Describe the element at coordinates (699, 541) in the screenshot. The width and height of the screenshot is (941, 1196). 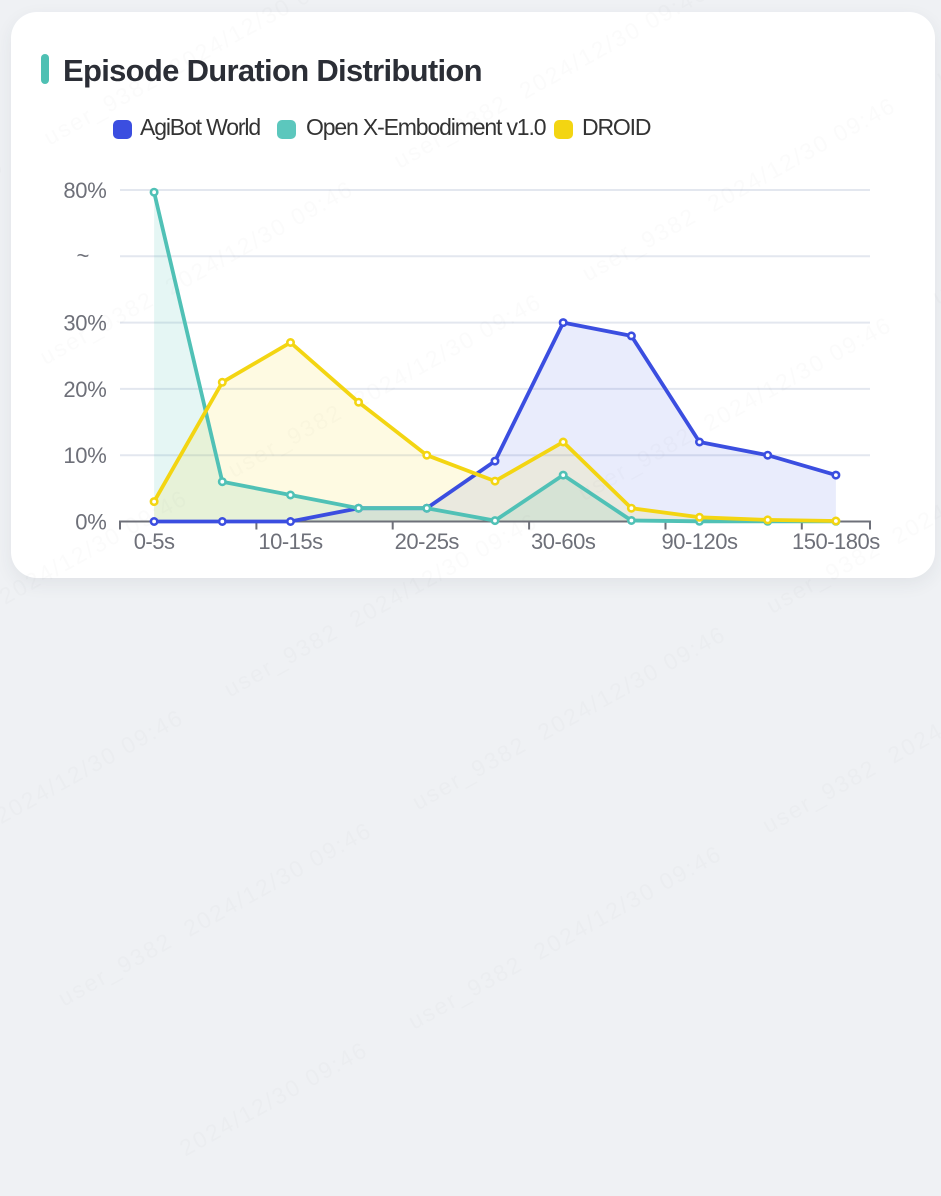
I see `svg-text: 90-120s` at that location.